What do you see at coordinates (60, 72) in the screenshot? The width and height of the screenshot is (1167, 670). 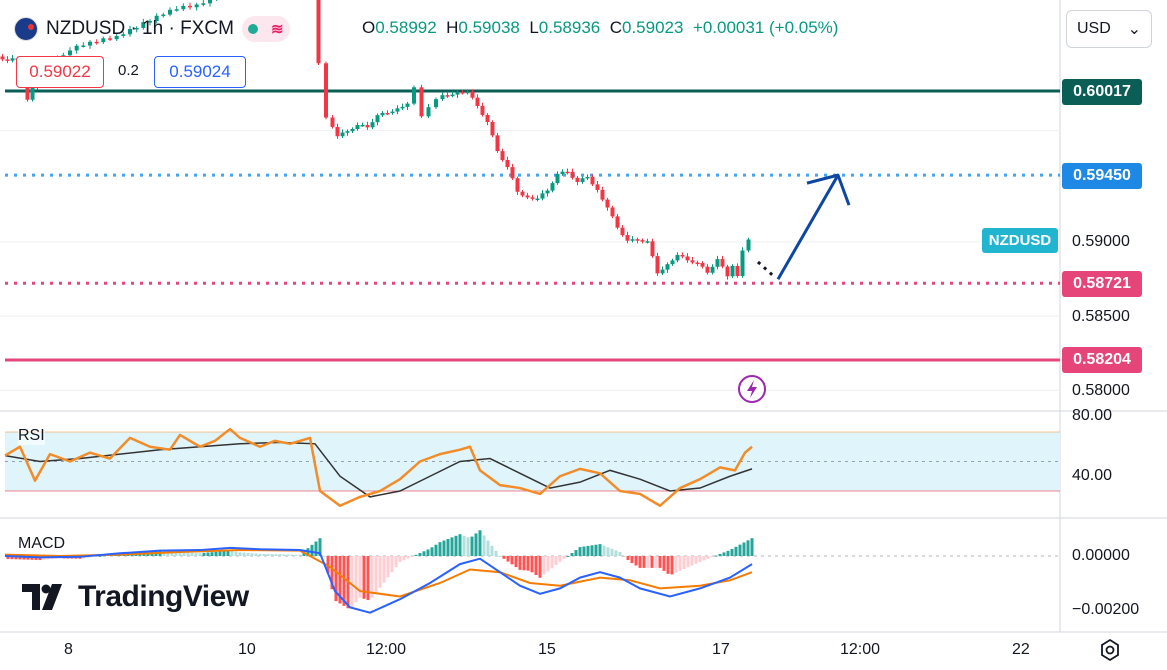 I see `sell-button: 0.59022` at bounding box center [60, 72].